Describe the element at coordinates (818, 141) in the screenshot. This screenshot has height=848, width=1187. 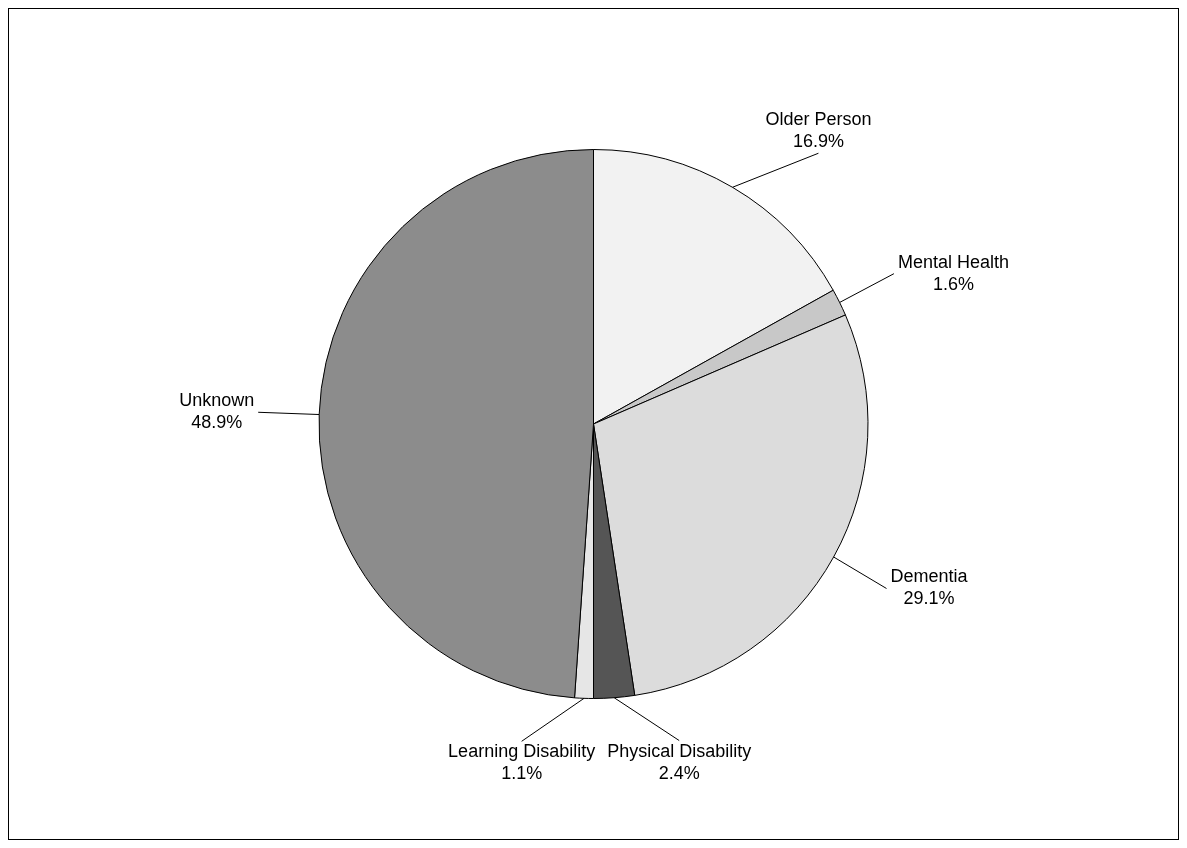
I see `data-label: 16.9%` at that location.